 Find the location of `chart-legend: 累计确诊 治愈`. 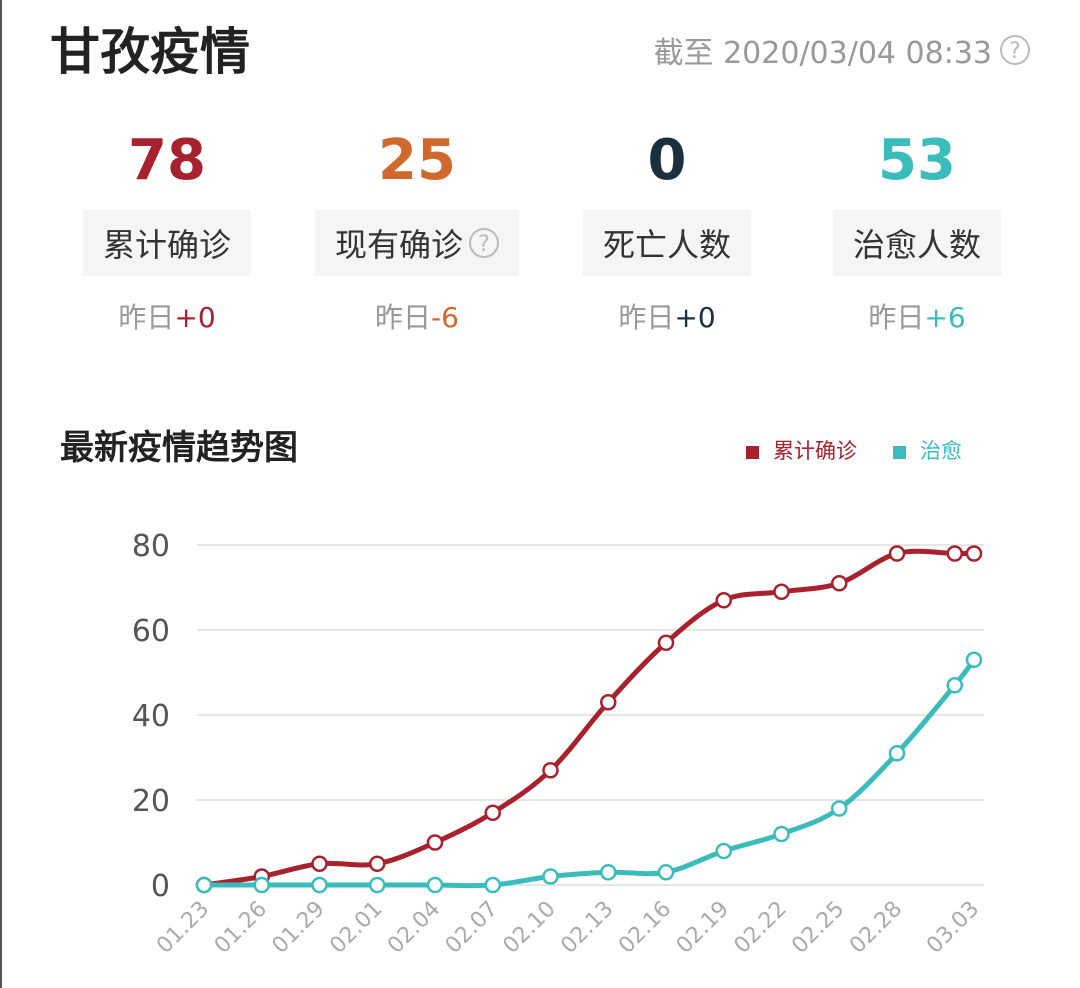

chart-legend: 累计确诊 治愈 is located at coordinates (854, 450).